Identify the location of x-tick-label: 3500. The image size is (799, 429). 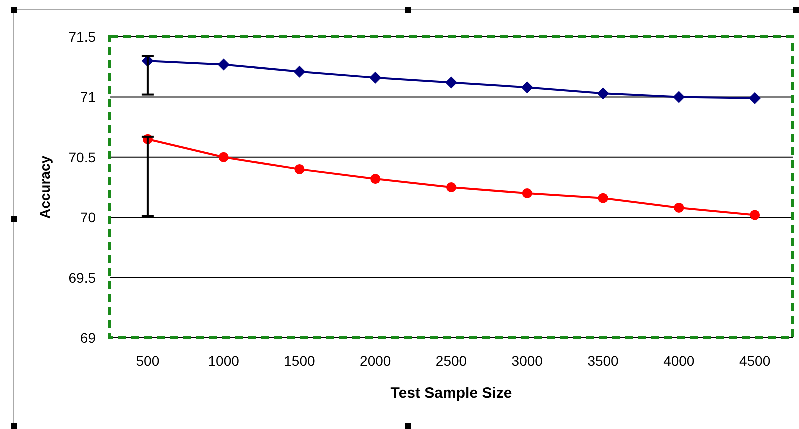
(604, 361).